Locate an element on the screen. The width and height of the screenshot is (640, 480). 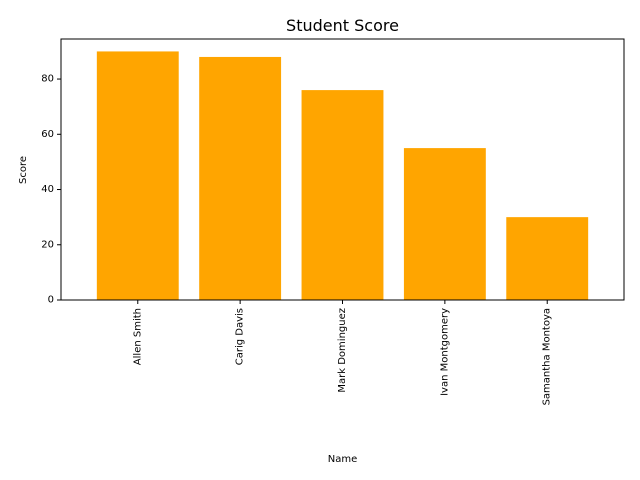
y-axis-label: Score is located at coordinates (23, 170).